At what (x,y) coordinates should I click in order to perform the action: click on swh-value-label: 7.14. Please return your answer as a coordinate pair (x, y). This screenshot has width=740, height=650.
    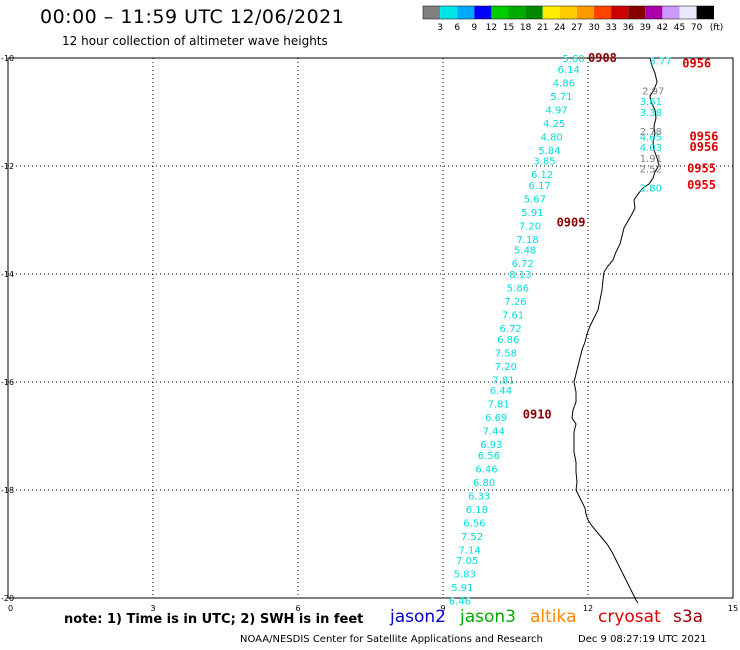
    Looking at the image, I should click on (469, 550).